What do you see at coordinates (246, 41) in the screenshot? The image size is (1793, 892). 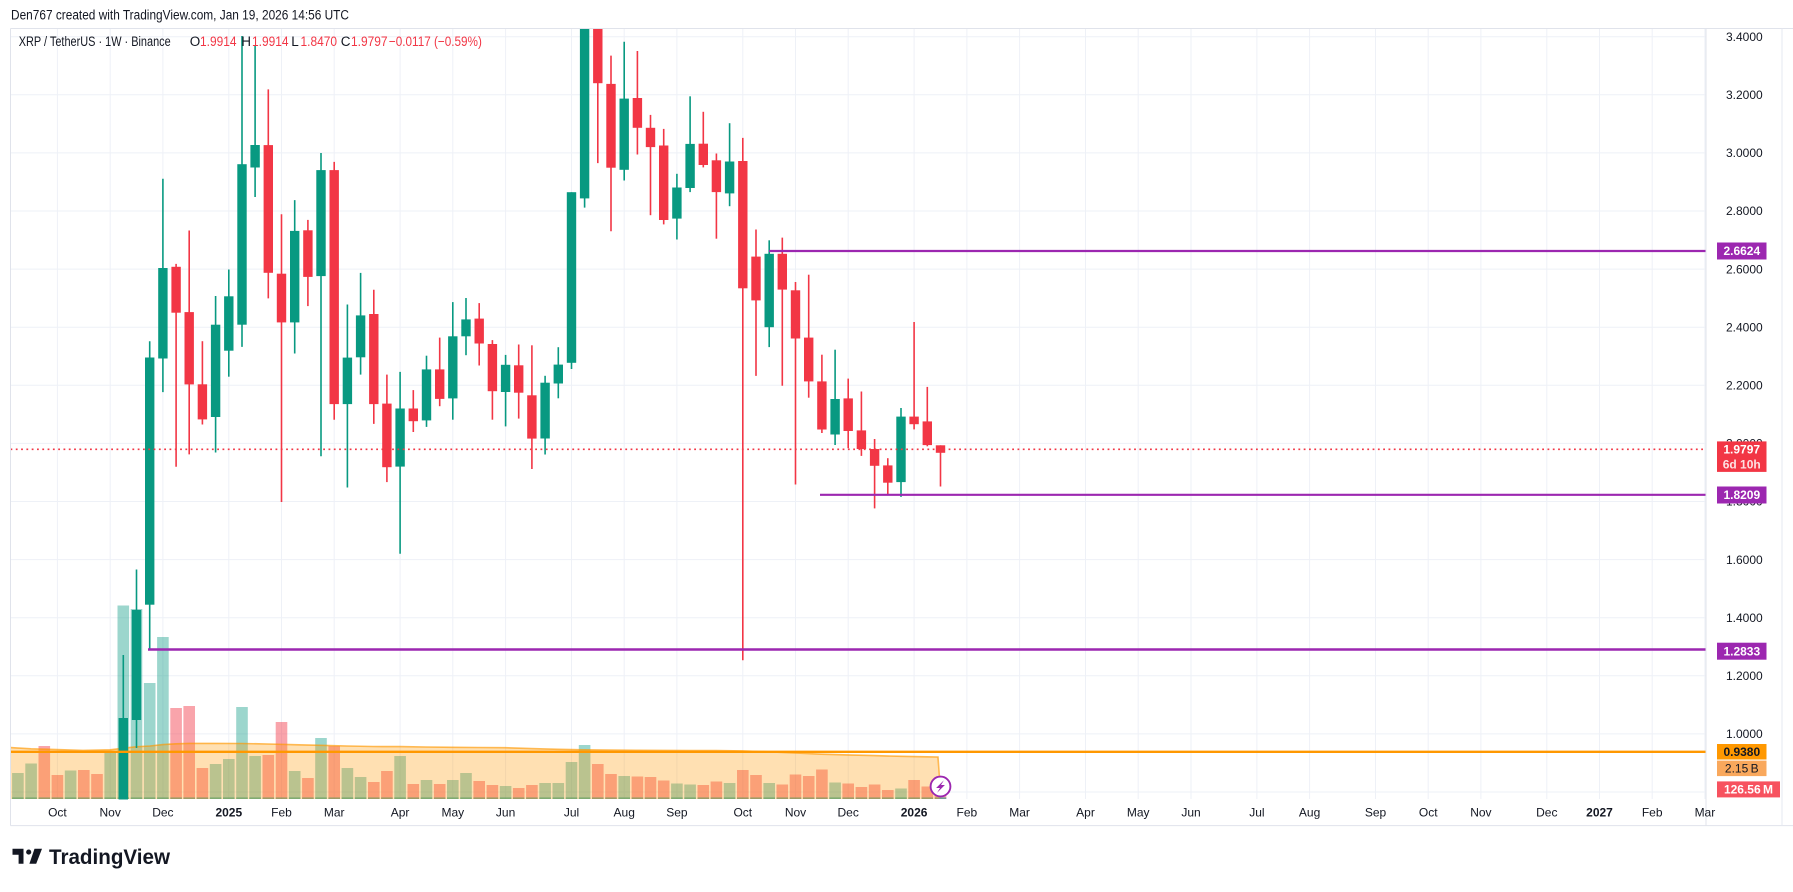 I see `svg-text: H` at bounding box center [246, 41].